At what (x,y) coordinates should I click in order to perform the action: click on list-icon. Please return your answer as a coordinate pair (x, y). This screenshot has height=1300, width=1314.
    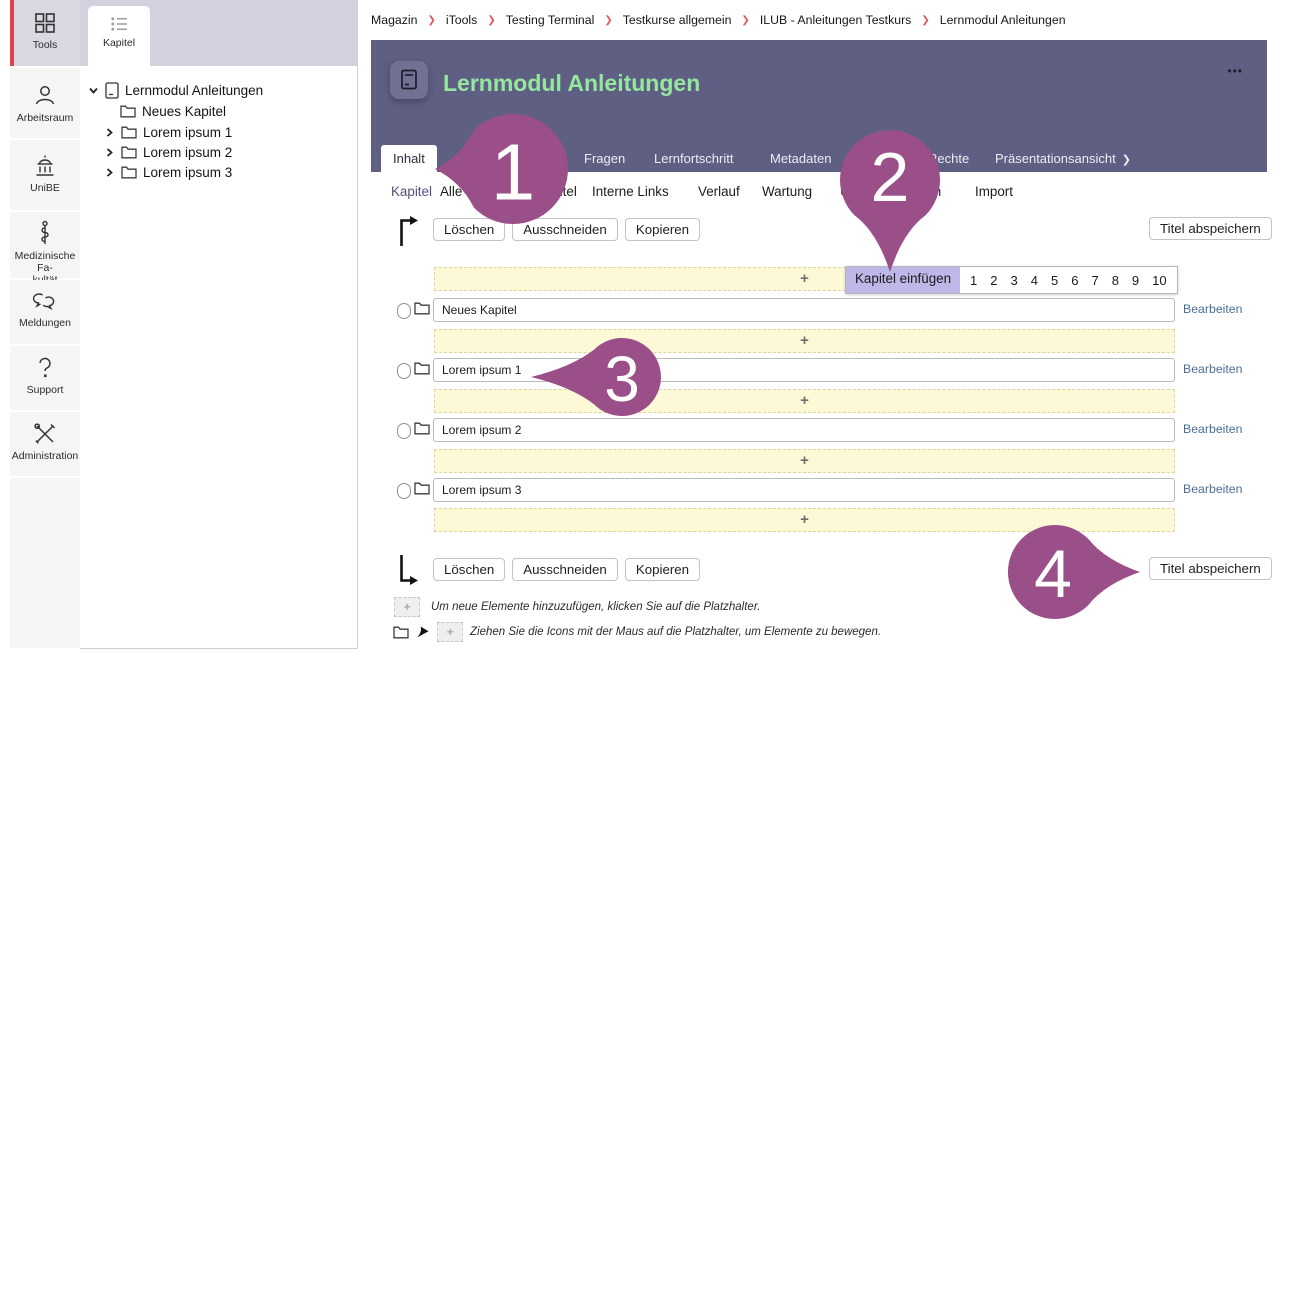
    Looking at the image, I should click on (119, 24).